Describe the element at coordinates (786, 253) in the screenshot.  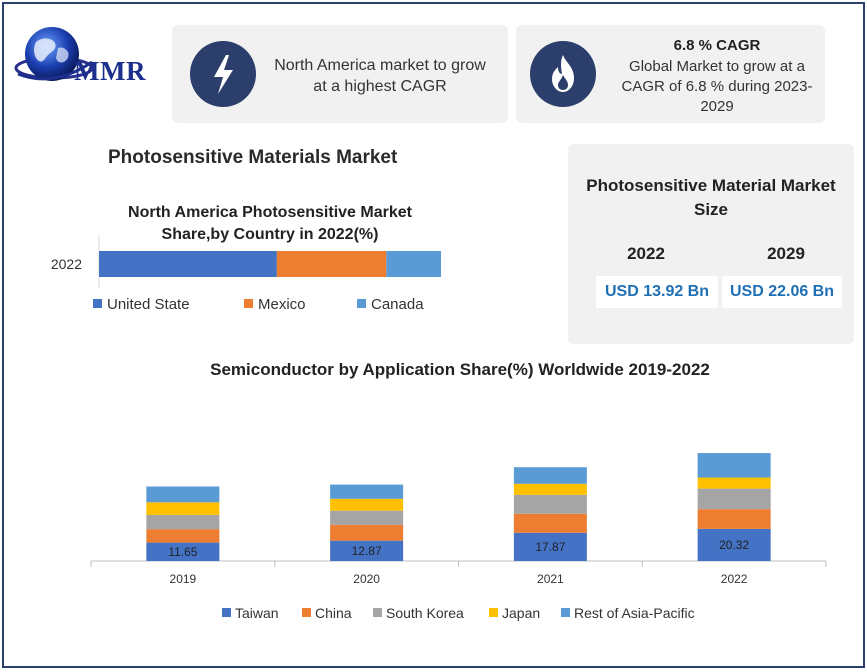
I see `market-size-year: 2029` at that location.